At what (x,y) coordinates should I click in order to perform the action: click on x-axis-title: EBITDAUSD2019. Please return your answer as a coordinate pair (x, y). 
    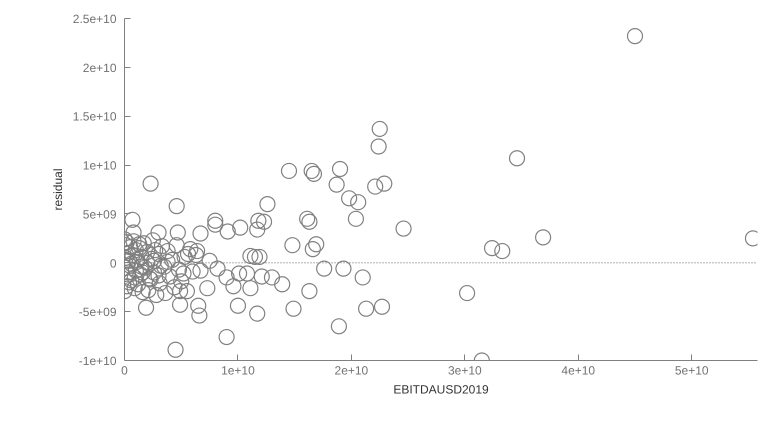
    Looking at the image, I should click on (441, 389).